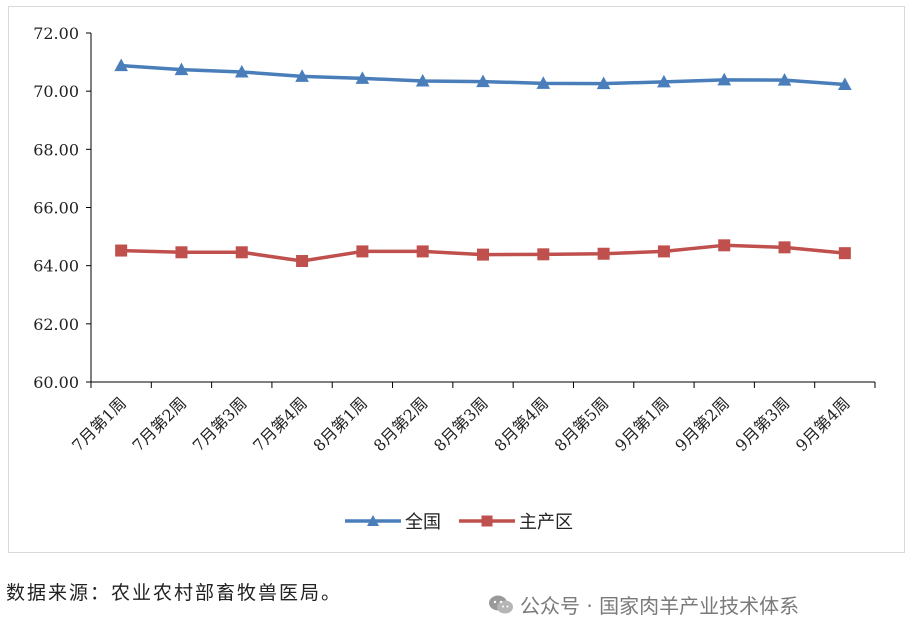  I want to click on x-tick-label: 9月第1周, so click(642, 424).